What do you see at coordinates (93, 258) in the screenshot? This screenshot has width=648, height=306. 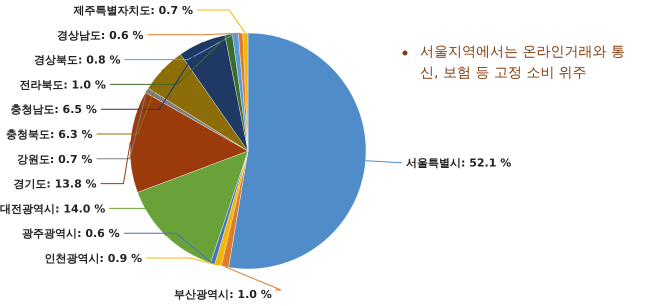 I see `slice-label: 인천광역시: 0.9 %` at bounding box center [93, 258].